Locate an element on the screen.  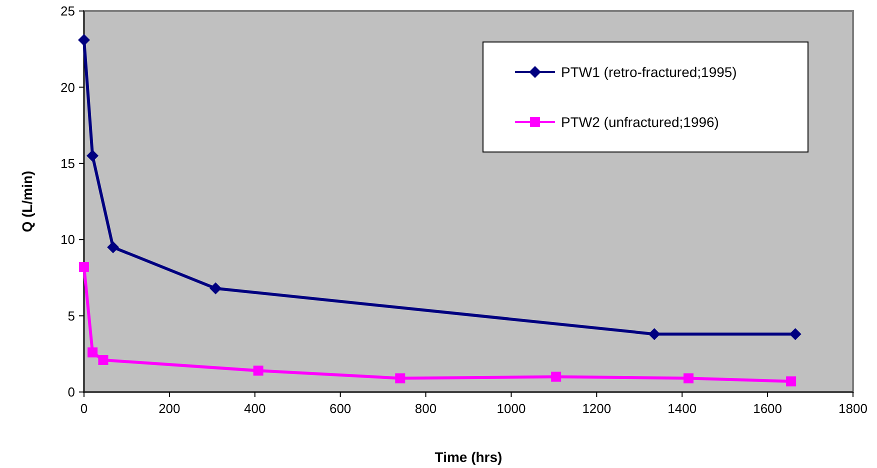
x-tick-label: 200 is located at coordinates (169, 408).